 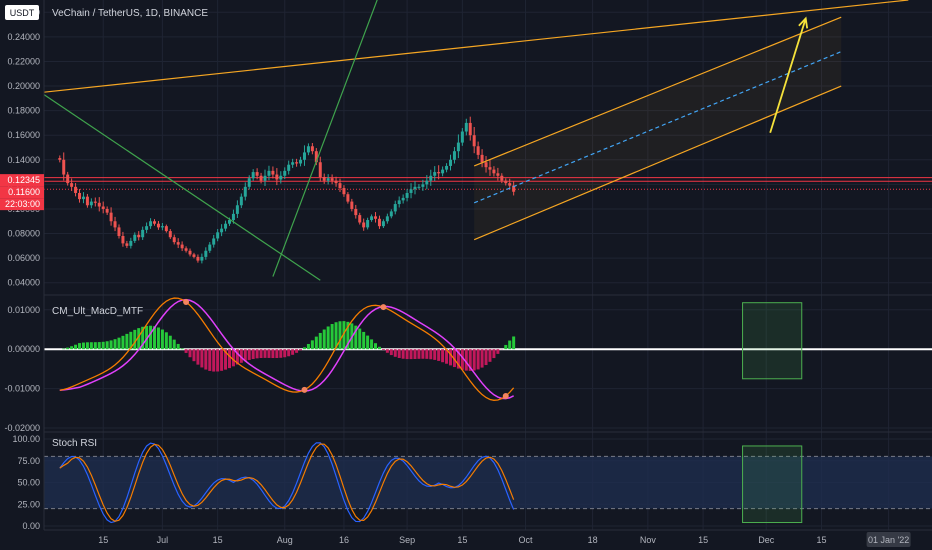 I want to click on price-badge-label: 0.11600, so click(x=24, y=192).